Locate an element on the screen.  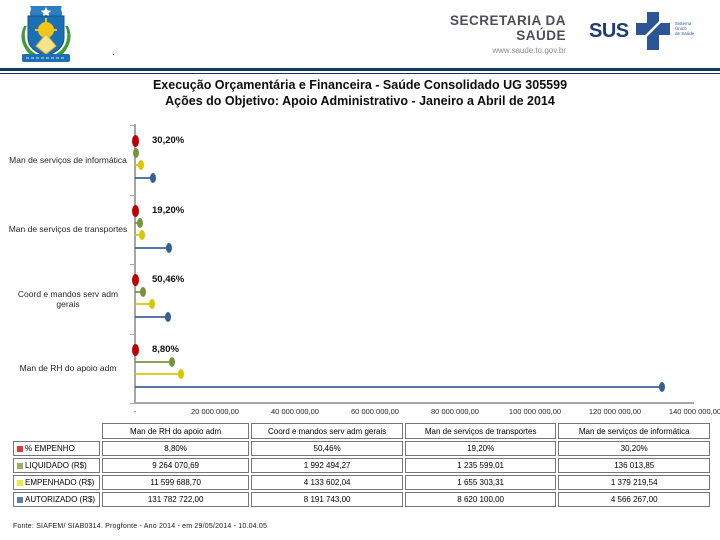
series-label: % EMPENHO is located at coordinates (50, 448).